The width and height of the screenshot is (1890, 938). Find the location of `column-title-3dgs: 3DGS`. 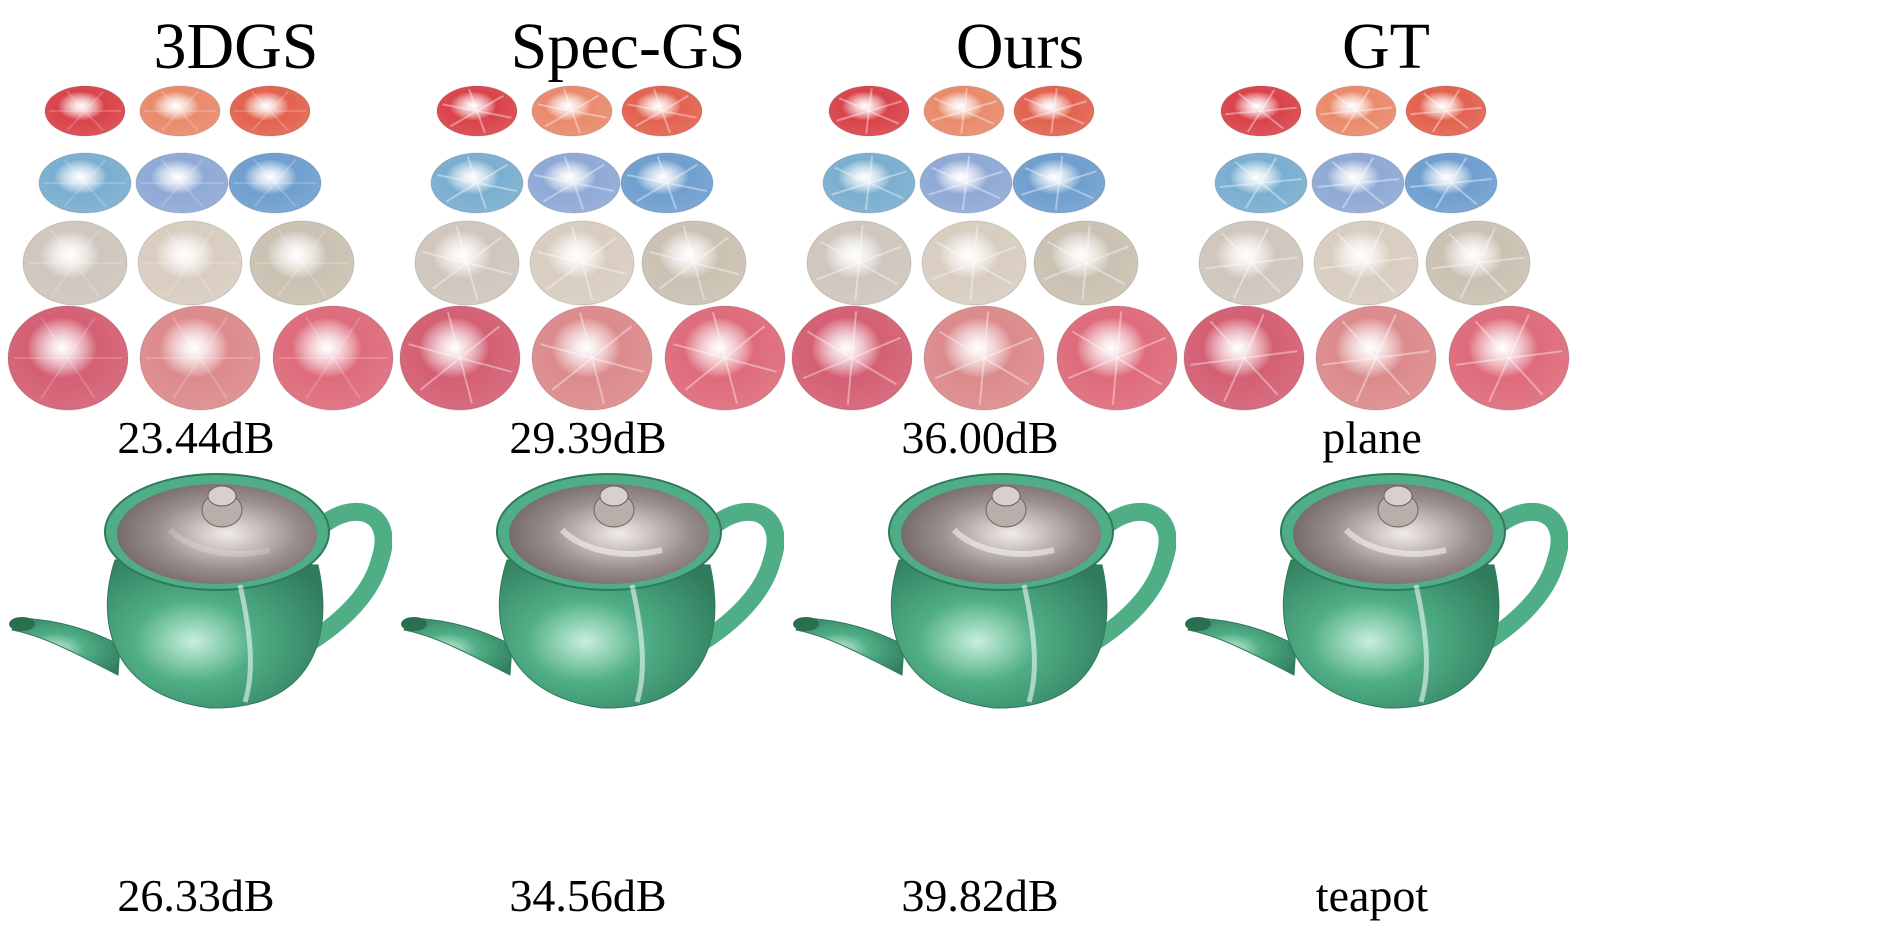

column-title-3dgs: 3DGS is located at coordinates (236, 46).